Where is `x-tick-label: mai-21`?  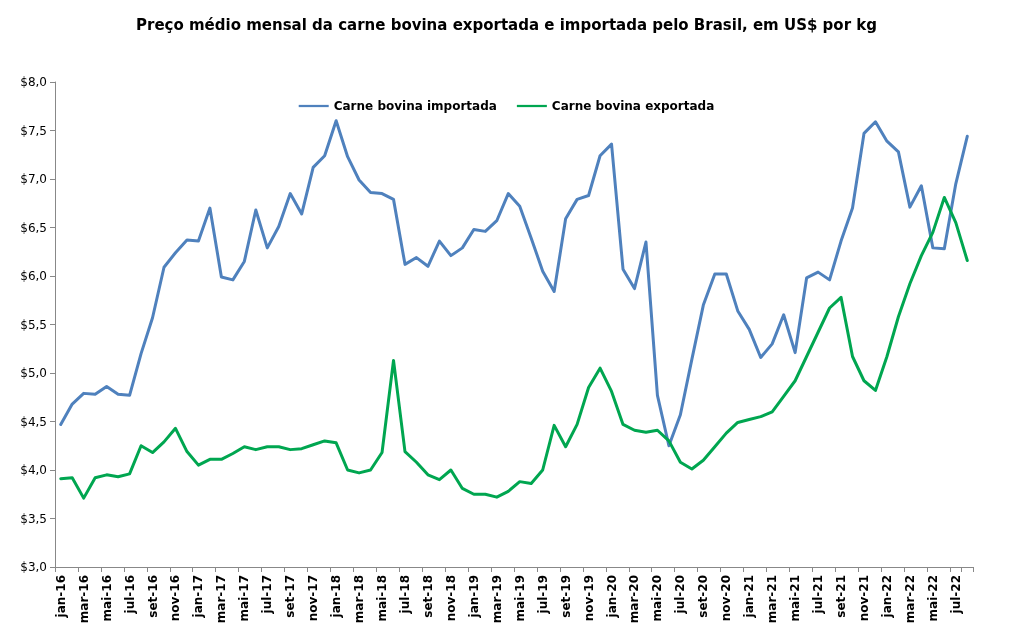 x-tick-label: mai-21 is located at coordinates (795, 598).